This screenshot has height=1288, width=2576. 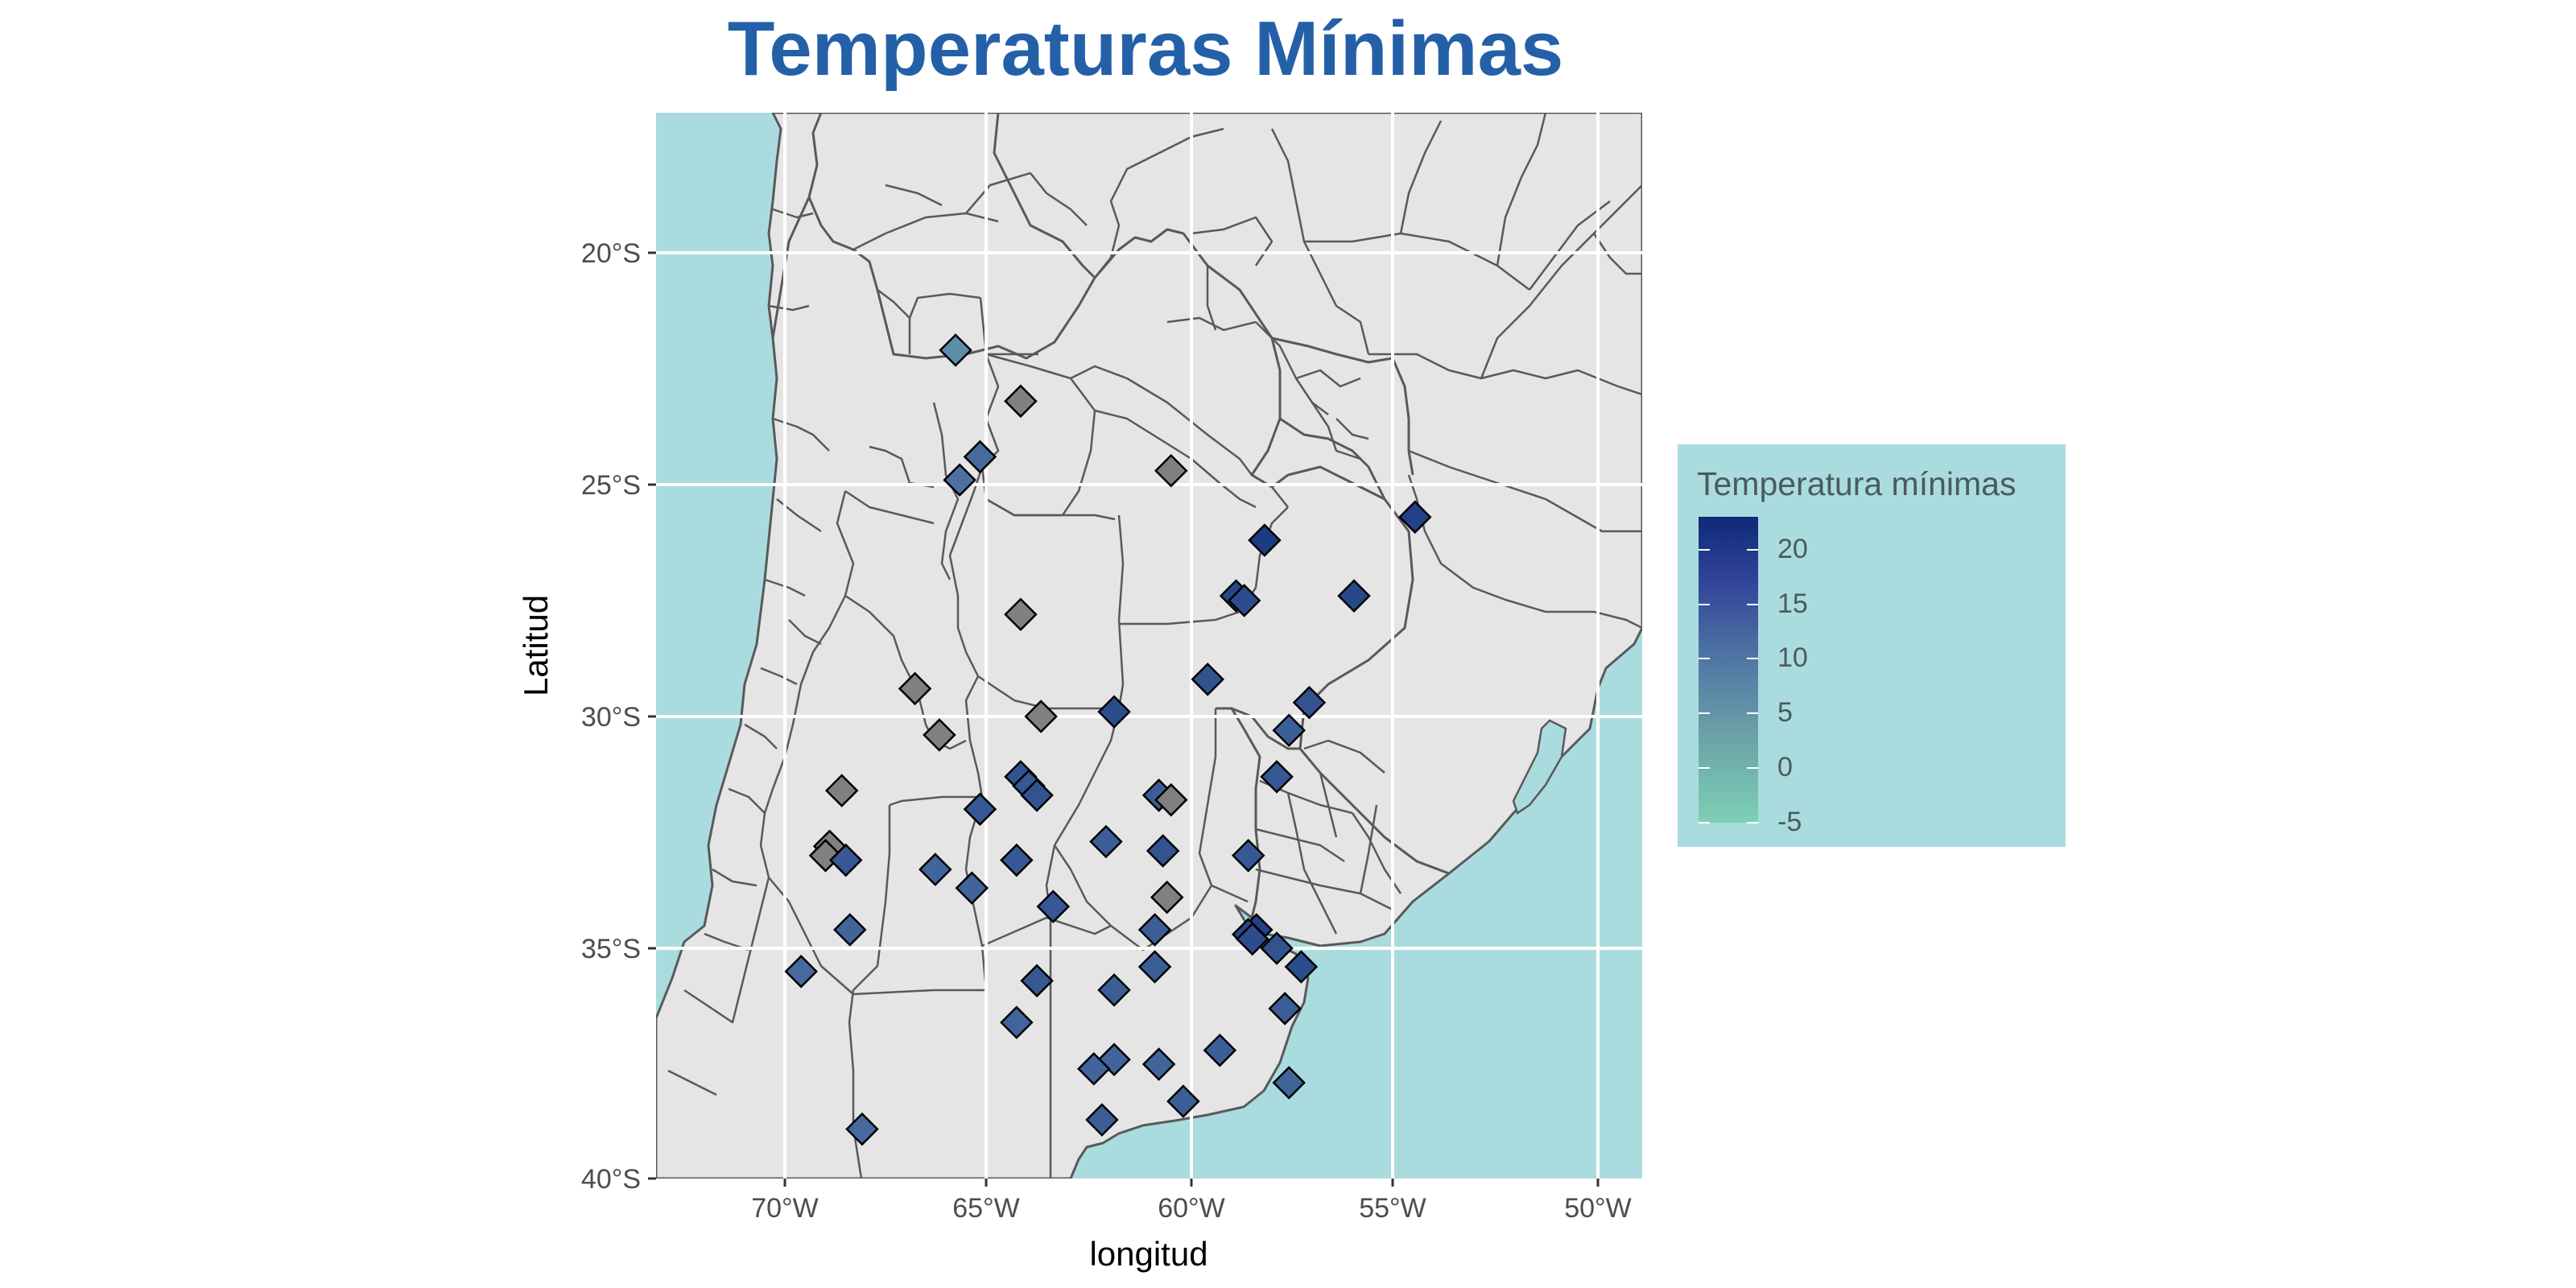 What do you see at coordinates (611, 949) in the screenshot?
I see `y-tick-label: 35°S` at bounding box center [611, 949].